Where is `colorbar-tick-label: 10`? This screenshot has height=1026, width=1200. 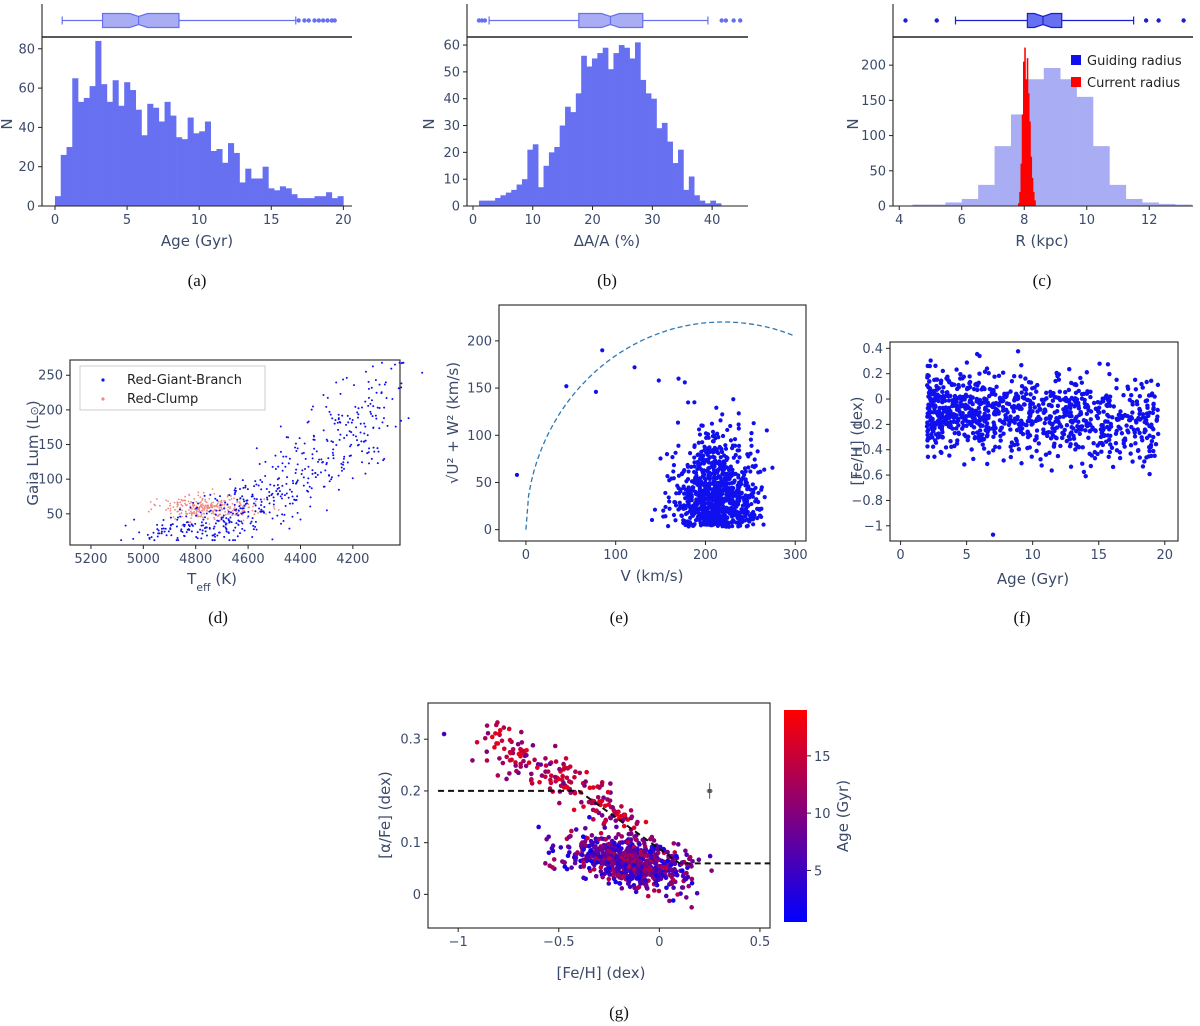
colorbar-tick-label: 10 is located at coordinates (822, 814).